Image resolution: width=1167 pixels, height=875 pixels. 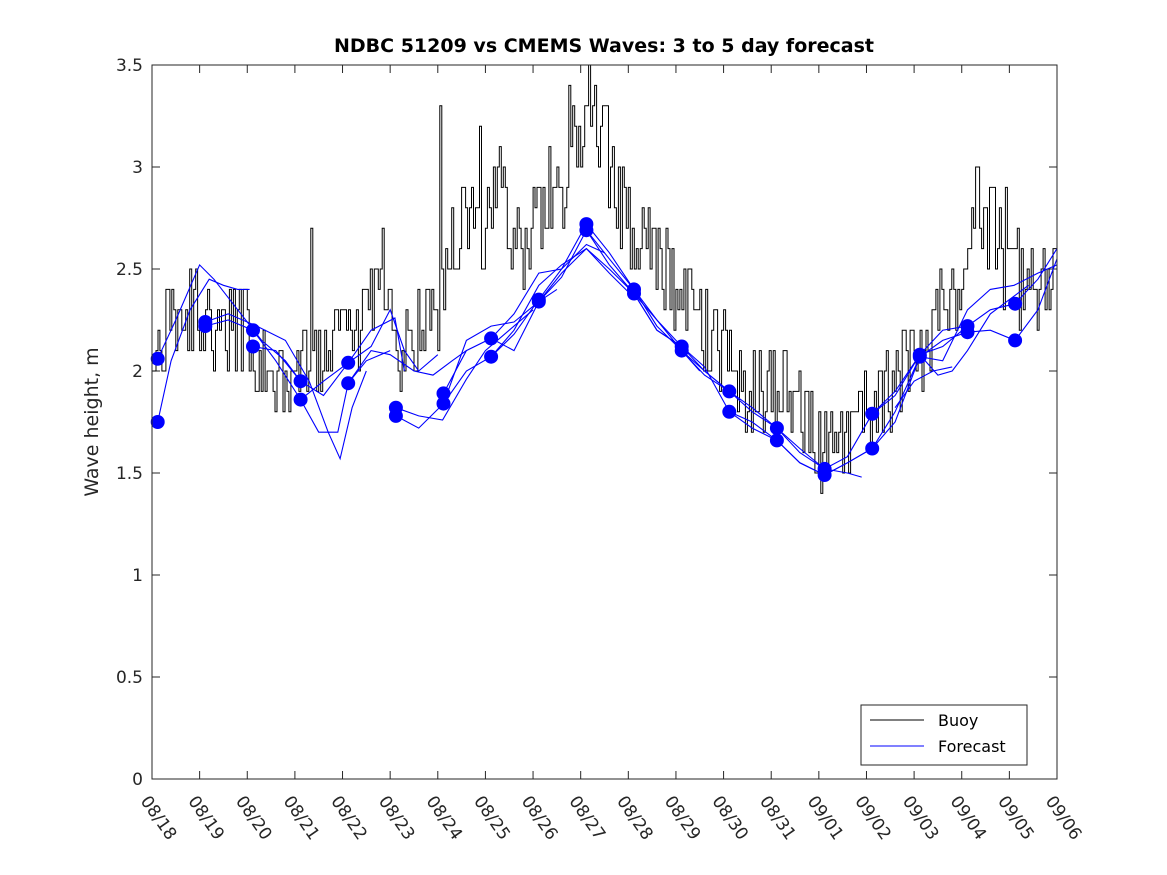 What do you see at coordinates (137, 372) in the screenshot?
I see `y-tick-label: 2` at bounding box center [137, 372].